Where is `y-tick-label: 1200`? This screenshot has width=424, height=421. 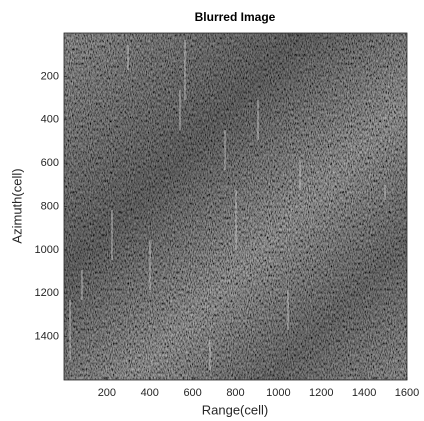
y-tick-label: 1200 is located at coordinates (47, 293).